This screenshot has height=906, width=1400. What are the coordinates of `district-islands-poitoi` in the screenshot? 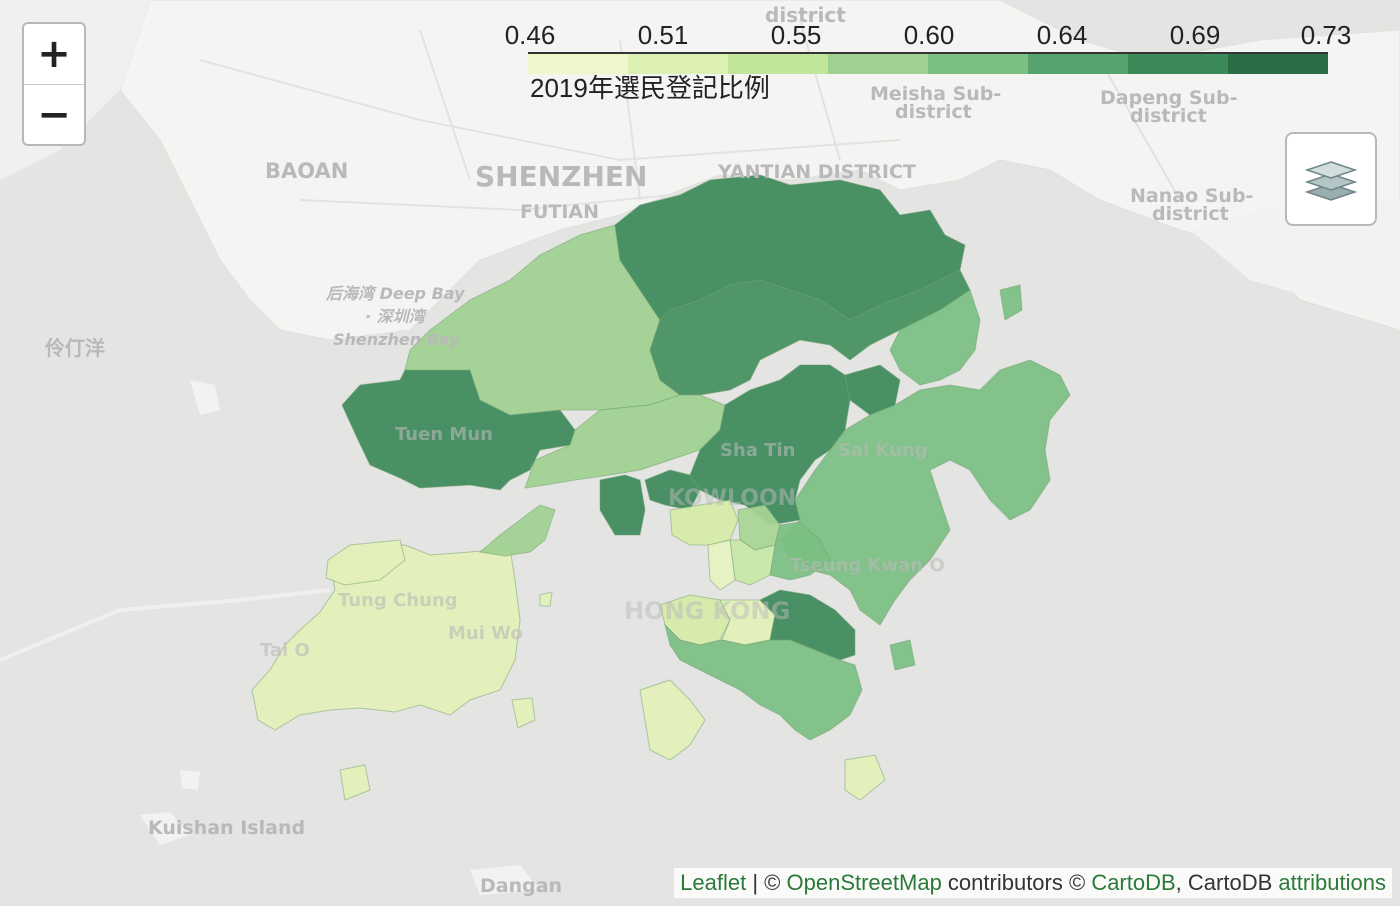 It's located at (865, 777).